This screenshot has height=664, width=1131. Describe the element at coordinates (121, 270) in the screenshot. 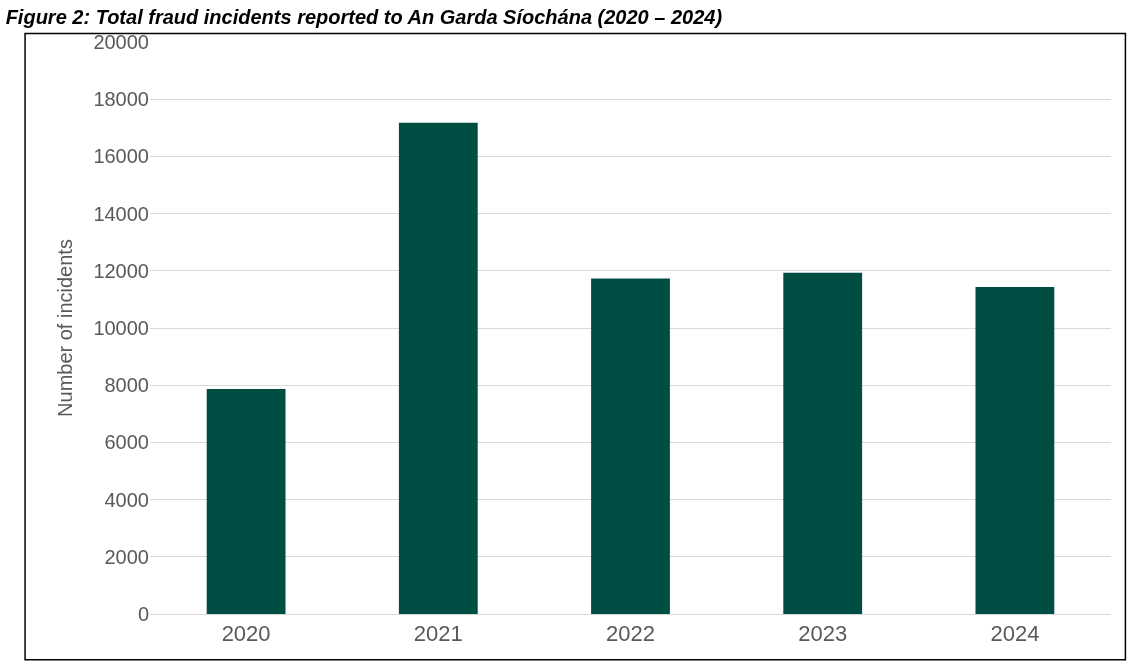

I see `y-tick-label: 12000` at that location.